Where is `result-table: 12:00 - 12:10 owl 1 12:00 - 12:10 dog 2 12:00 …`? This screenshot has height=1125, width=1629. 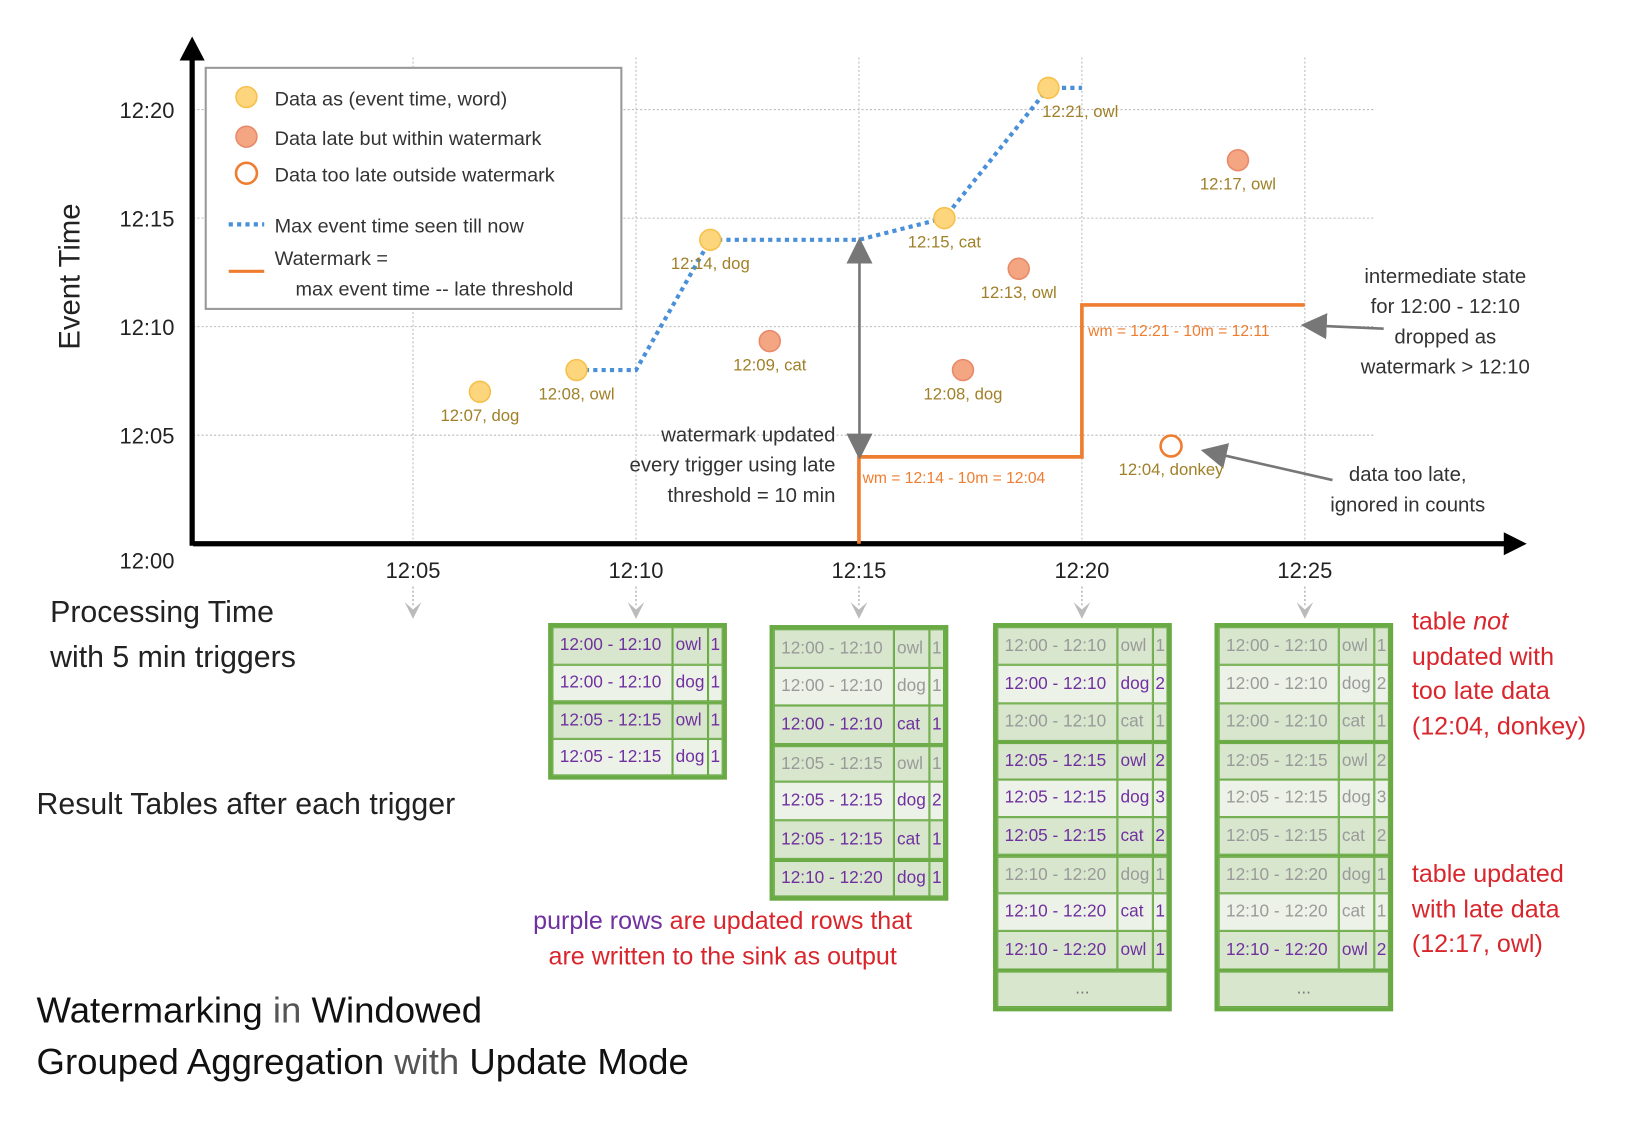 result-table: 12:00 - 12:10 owl 1 12:00 - 12:10 dog 2 12:00 … is located at coordinates (1304, 817).